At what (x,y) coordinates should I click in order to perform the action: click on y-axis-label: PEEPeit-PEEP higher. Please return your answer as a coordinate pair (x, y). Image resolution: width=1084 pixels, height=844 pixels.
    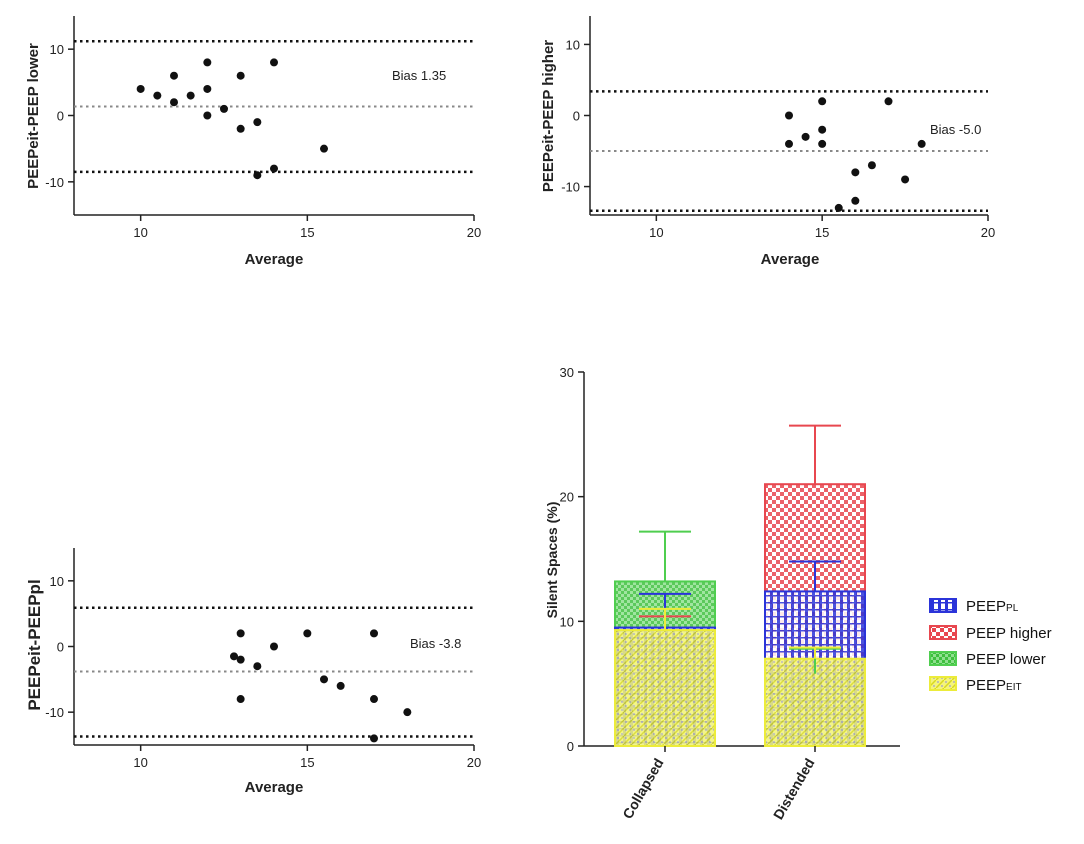
    Looking at the image, I should click on (548, 116).